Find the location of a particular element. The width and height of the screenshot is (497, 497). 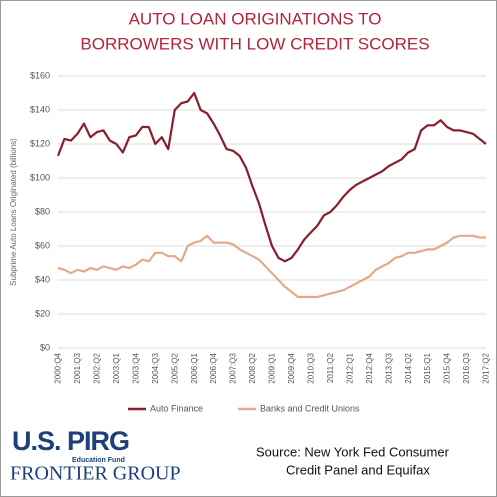

x-tick-label: 2008:Q2 is located at coordinates (252, 367).